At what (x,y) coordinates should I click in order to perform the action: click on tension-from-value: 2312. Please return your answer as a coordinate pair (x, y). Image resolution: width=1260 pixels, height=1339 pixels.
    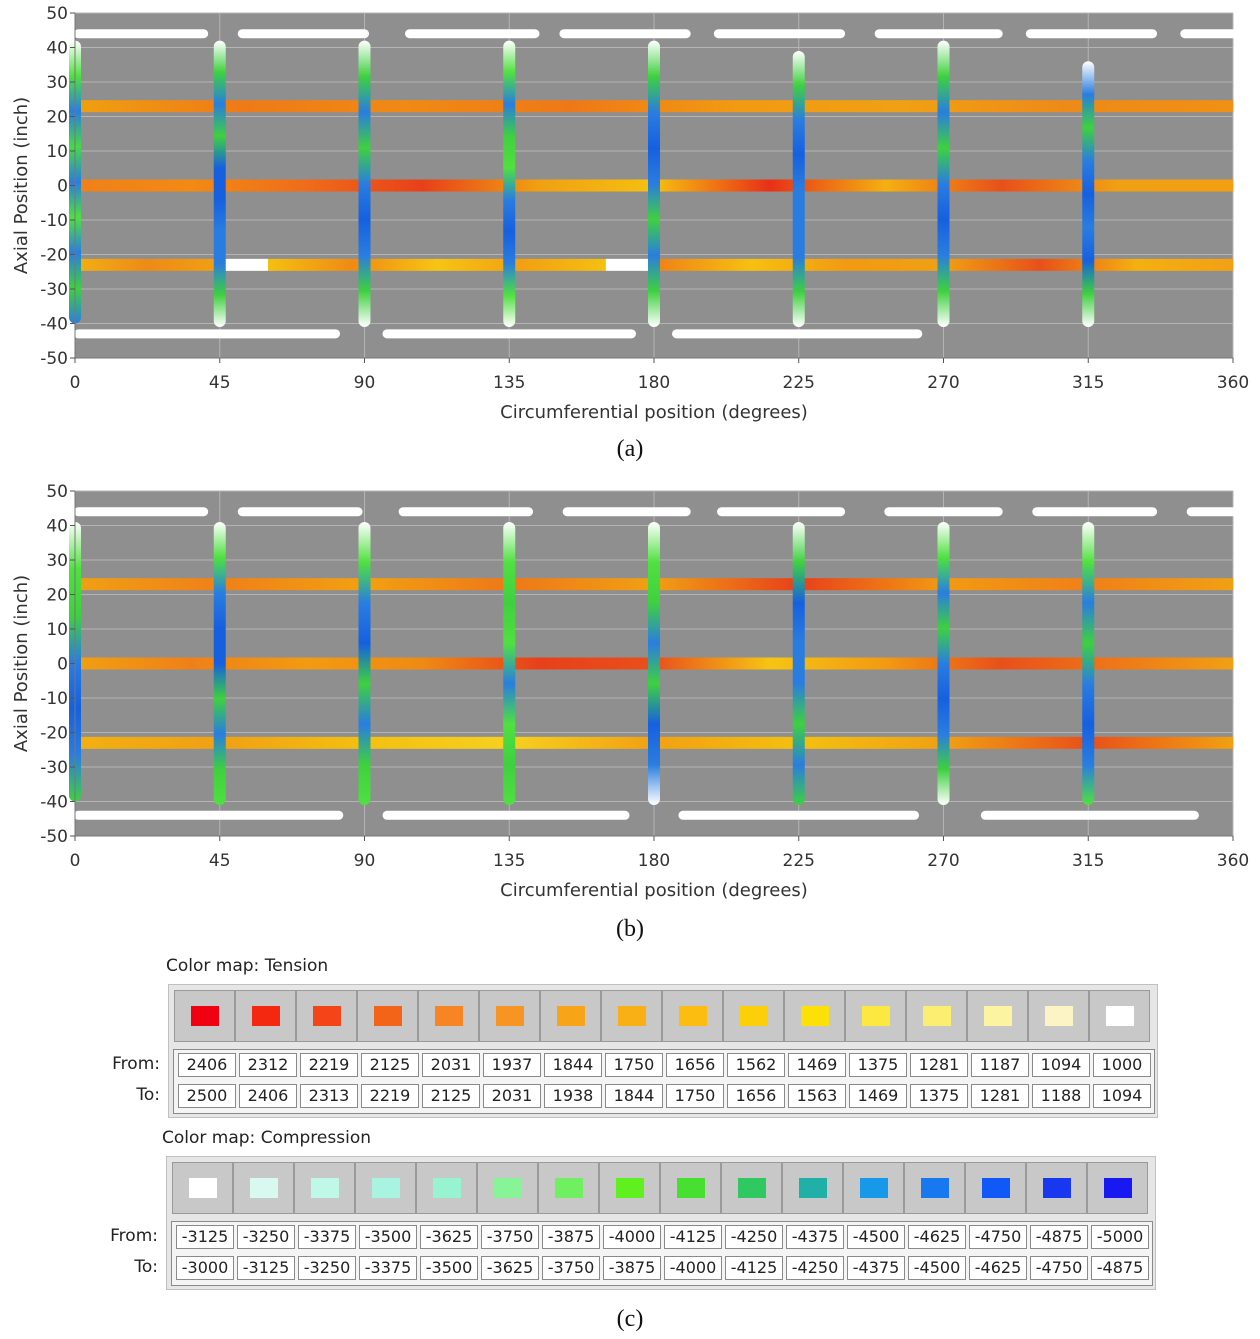
    Looking at the image, I should click on (268, 1065).